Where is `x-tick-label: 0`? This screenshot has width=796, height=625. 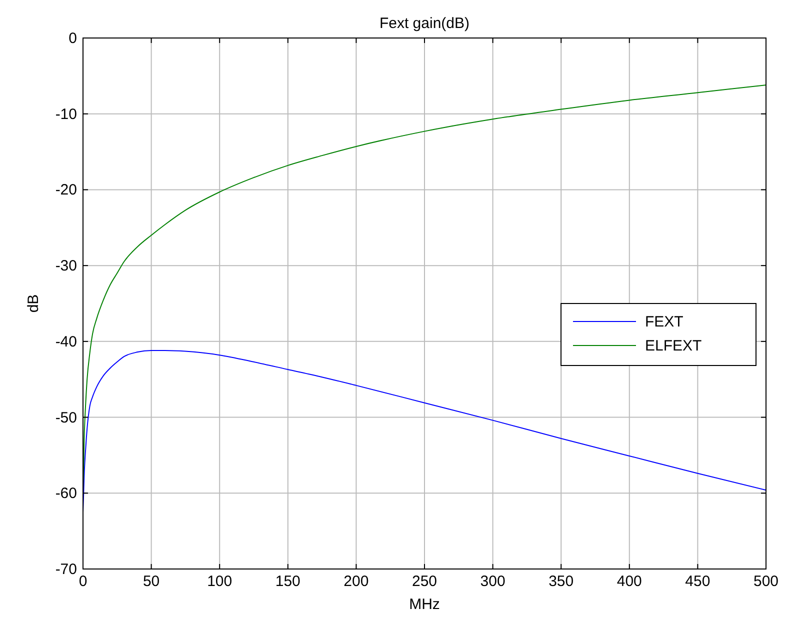 x-tick-label: 0 is located at coordinates (83, 581).